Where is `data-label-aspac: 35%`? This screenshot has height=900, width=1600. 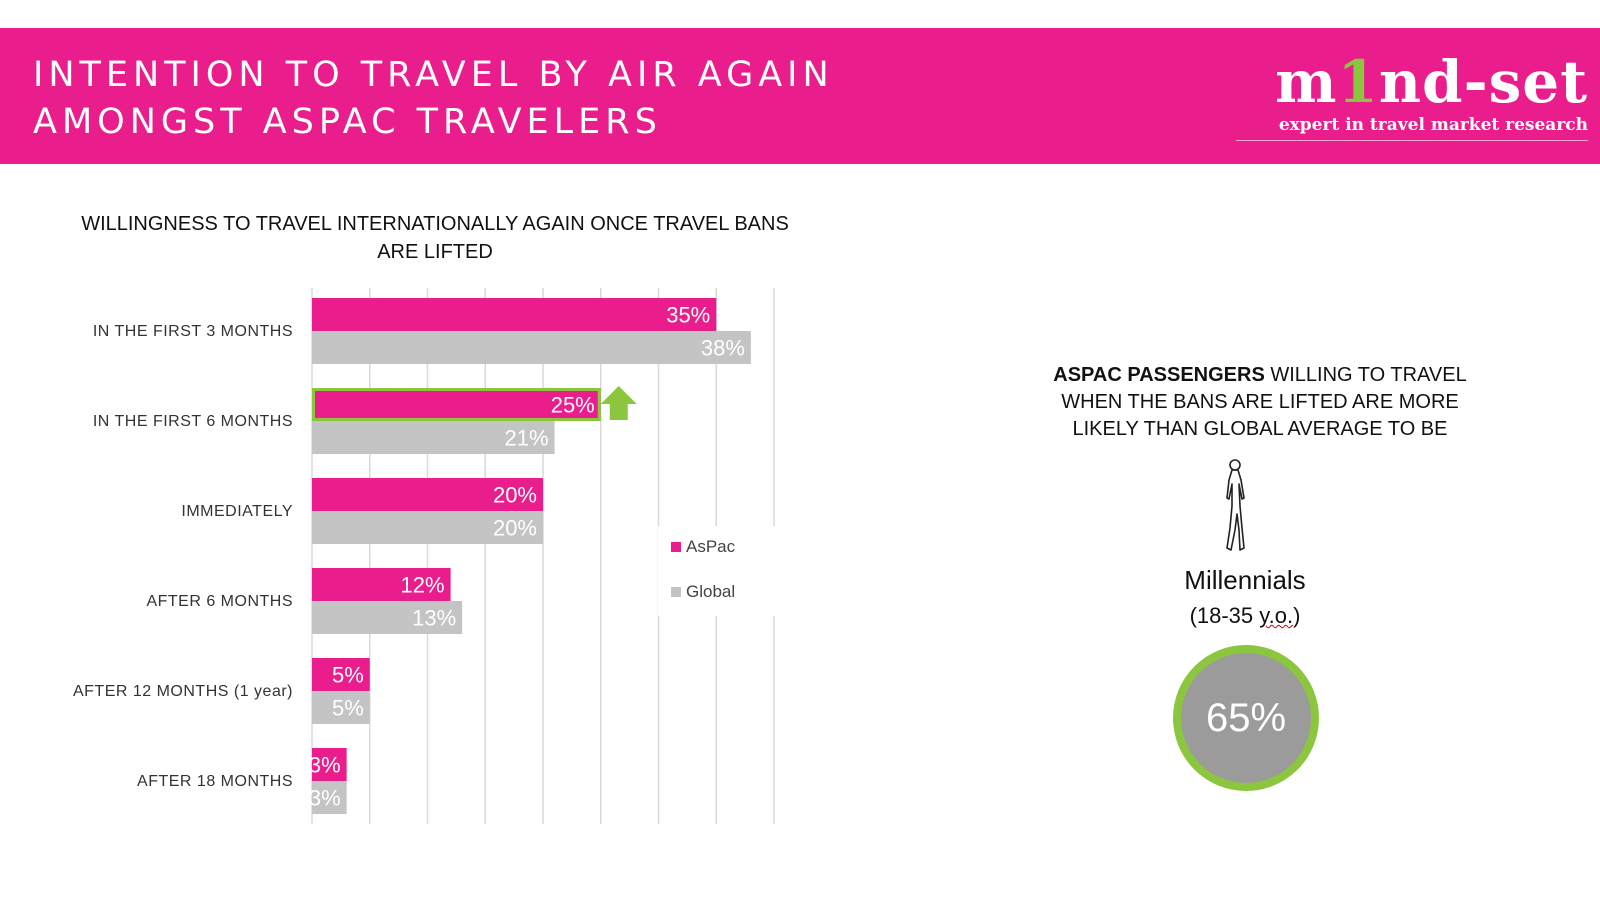 data-label-aspac: 35% is located at coordinates (688, 315).